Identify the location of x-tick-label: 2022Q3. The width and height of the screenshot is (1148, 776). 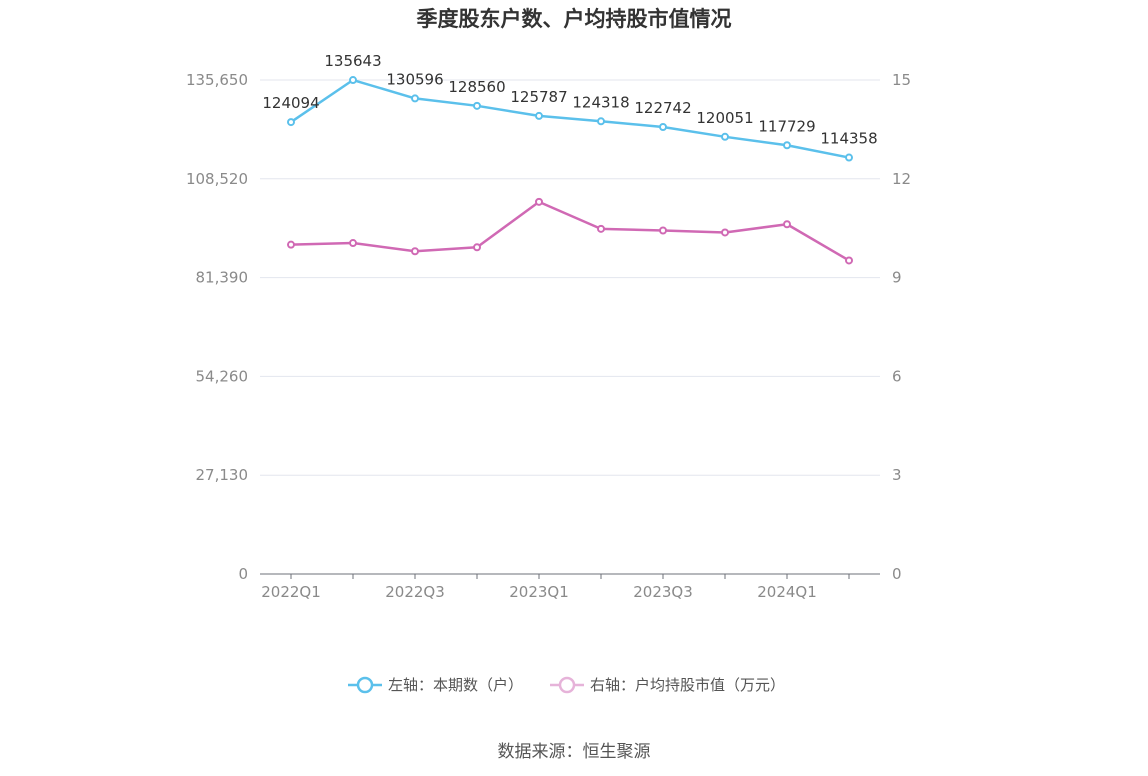
(415, 592).